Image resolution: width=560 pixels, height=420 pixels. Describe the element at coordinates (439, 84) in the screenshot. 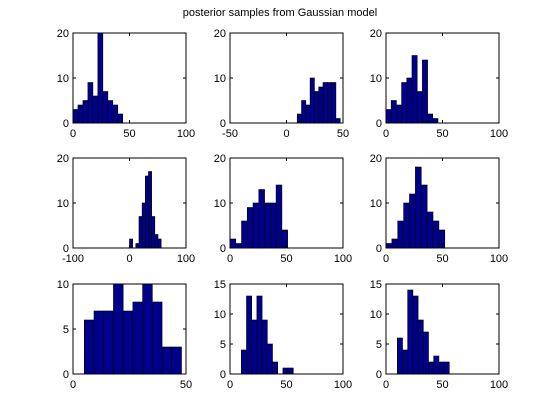

I see `subplot-3: 0 50 100 0 10 20` at that location.